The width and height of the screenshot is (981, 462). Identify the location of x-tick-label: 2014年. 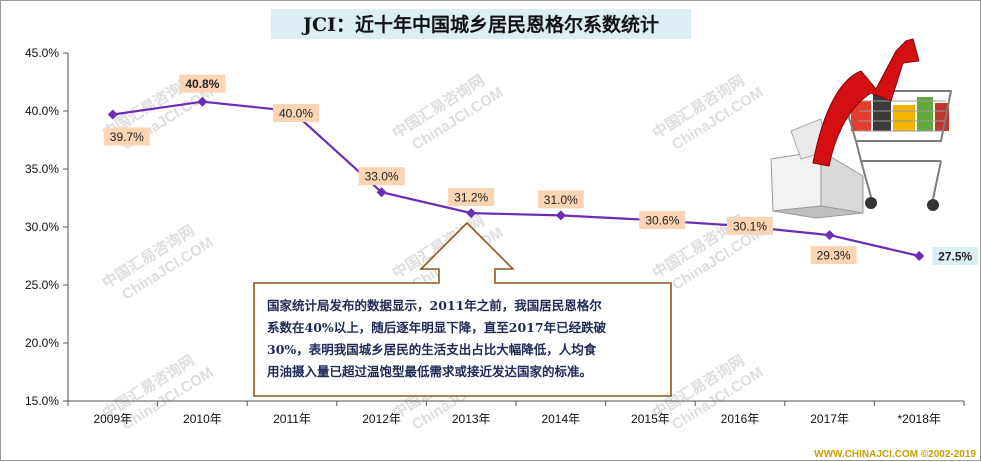
(560, 419).